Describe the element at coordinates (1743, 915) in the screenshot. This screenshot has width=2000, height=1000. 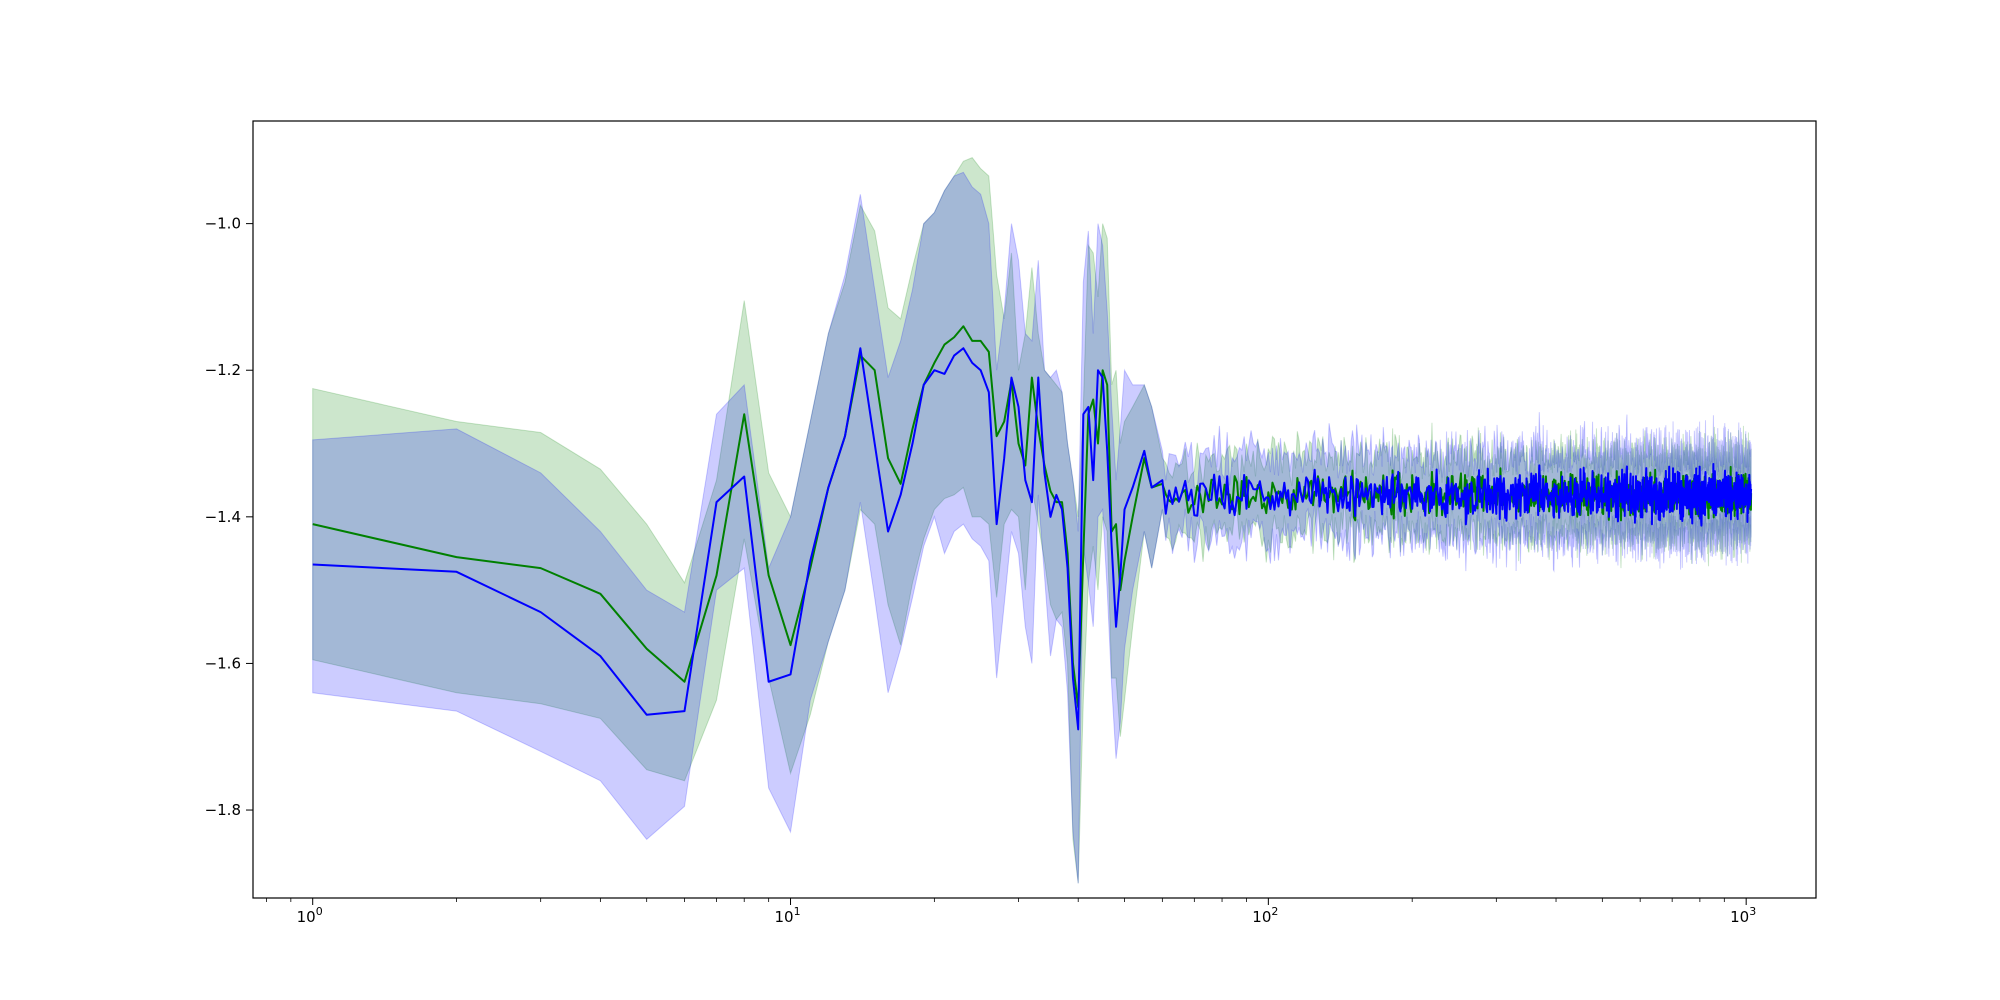
I see `x-tick-label: 10³` at that location.